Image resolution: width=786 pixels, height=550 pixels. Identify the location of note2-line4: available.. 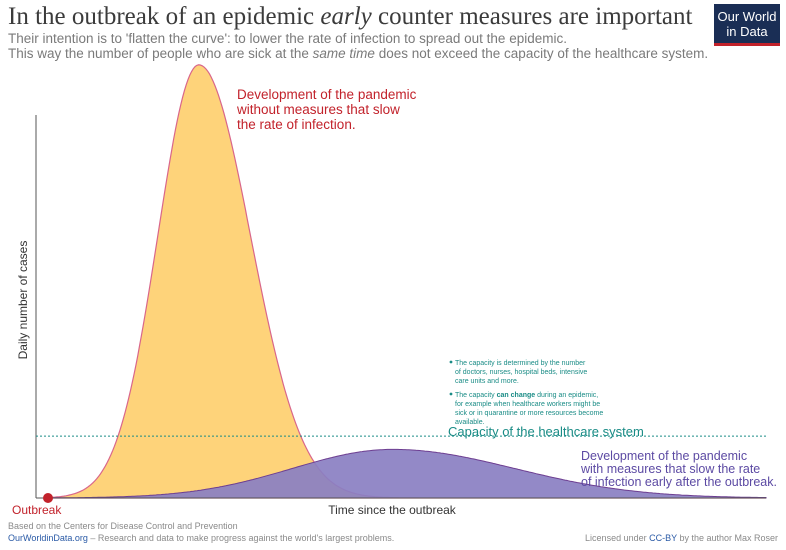
(470, 422).